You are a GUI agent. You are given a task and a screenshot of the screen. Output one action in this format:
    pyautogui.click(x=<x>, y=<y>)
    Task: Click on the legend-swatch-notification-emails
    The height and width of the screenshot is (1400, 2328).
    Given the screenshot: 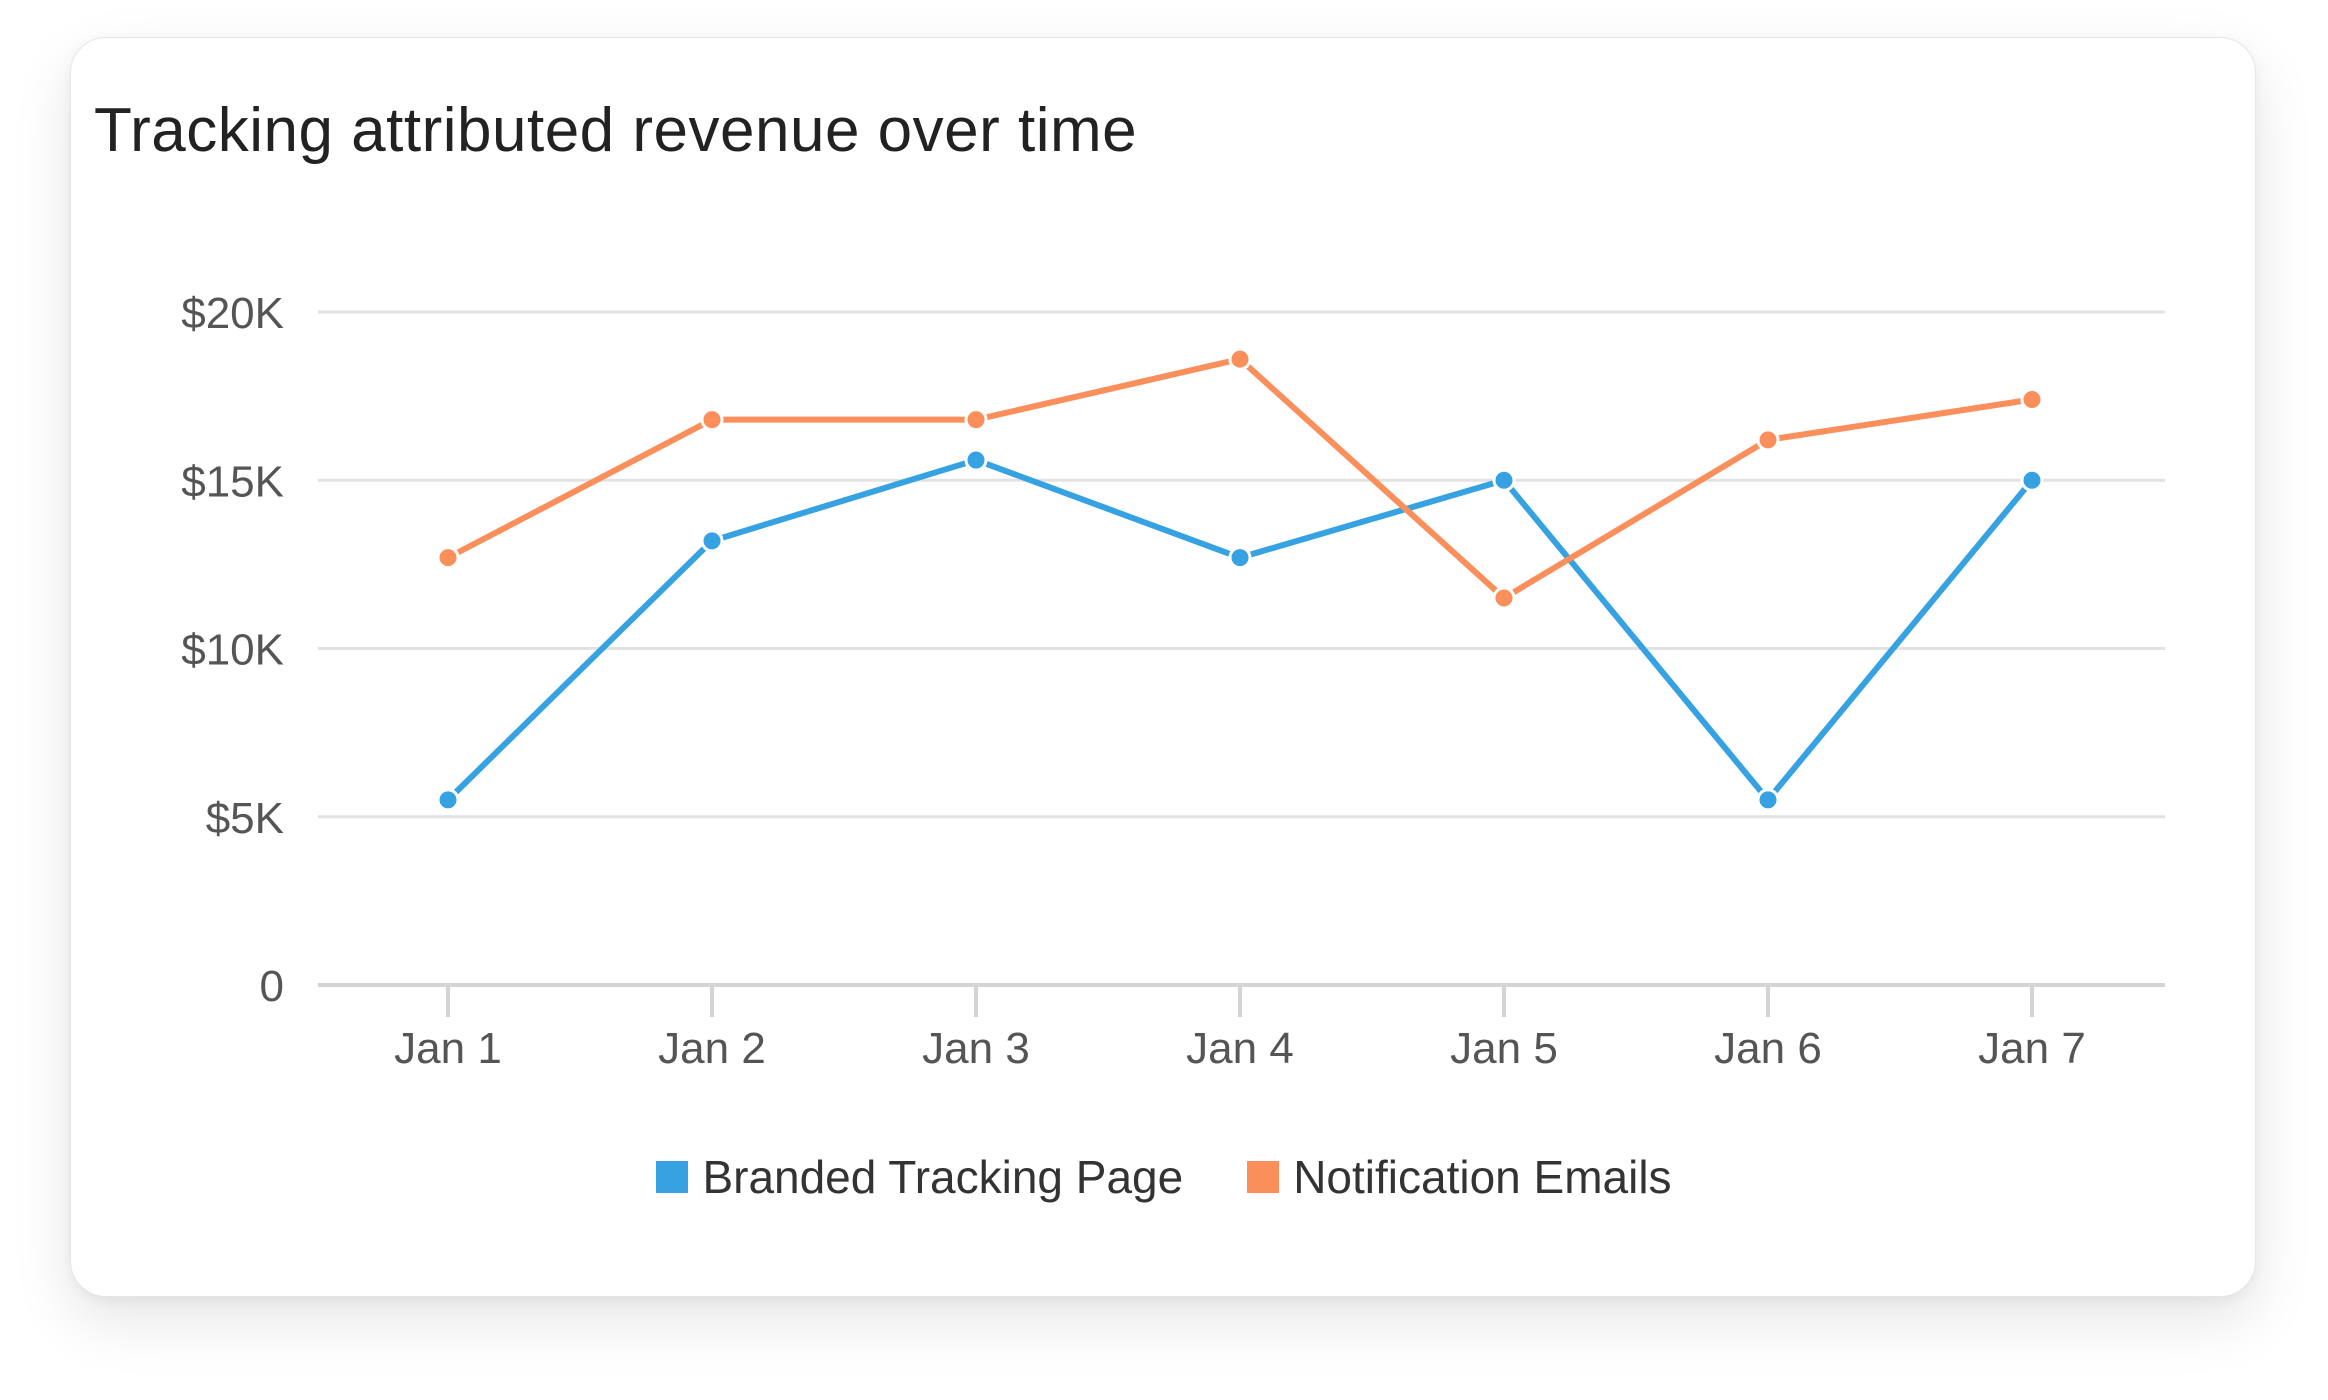 What is the action you would take?
    pyautogui.click(x=1263, y=1177)
    